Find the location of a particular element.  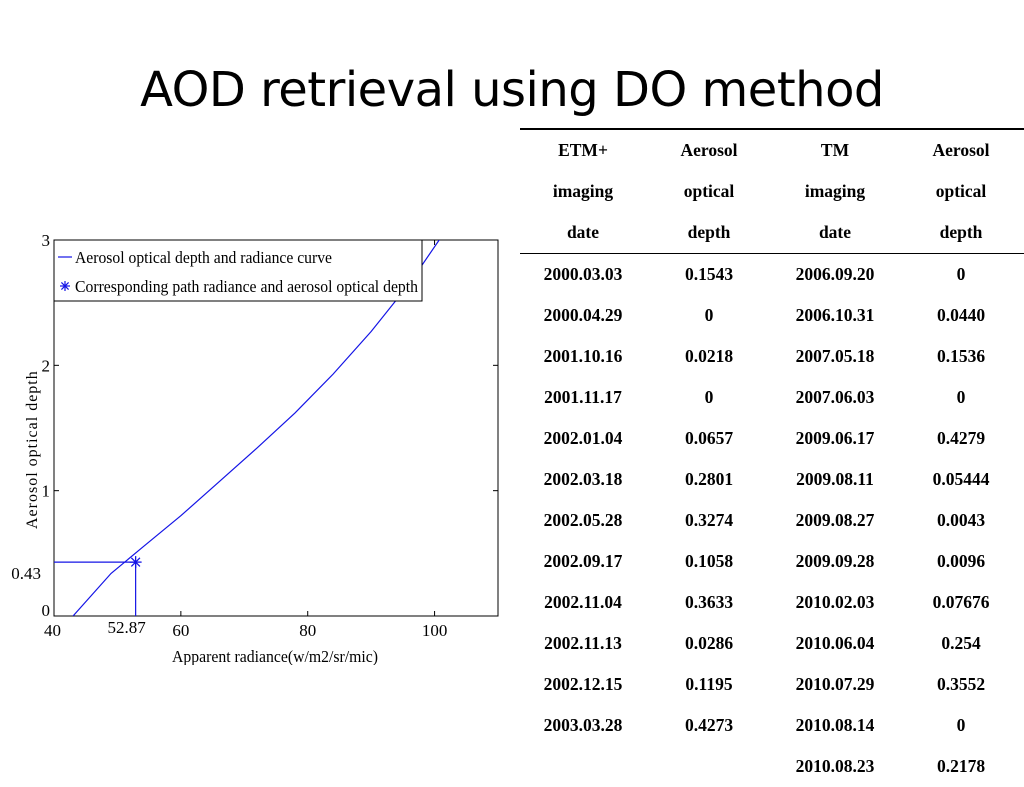

table-cell: 2010.07.29 is located at coordinates (835, 684).